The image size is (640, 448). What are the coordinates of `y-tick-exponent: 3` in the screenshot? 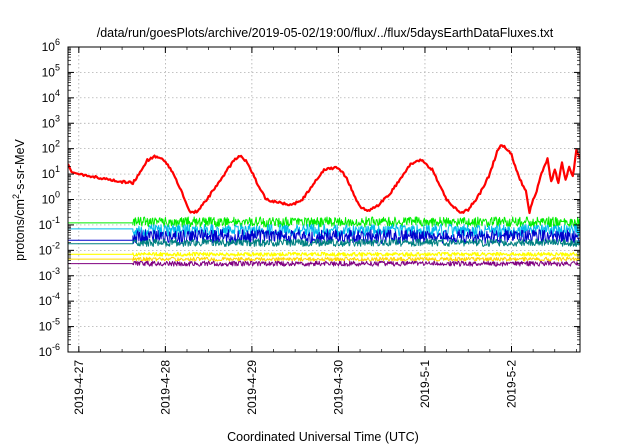 It's located at (57, 118).